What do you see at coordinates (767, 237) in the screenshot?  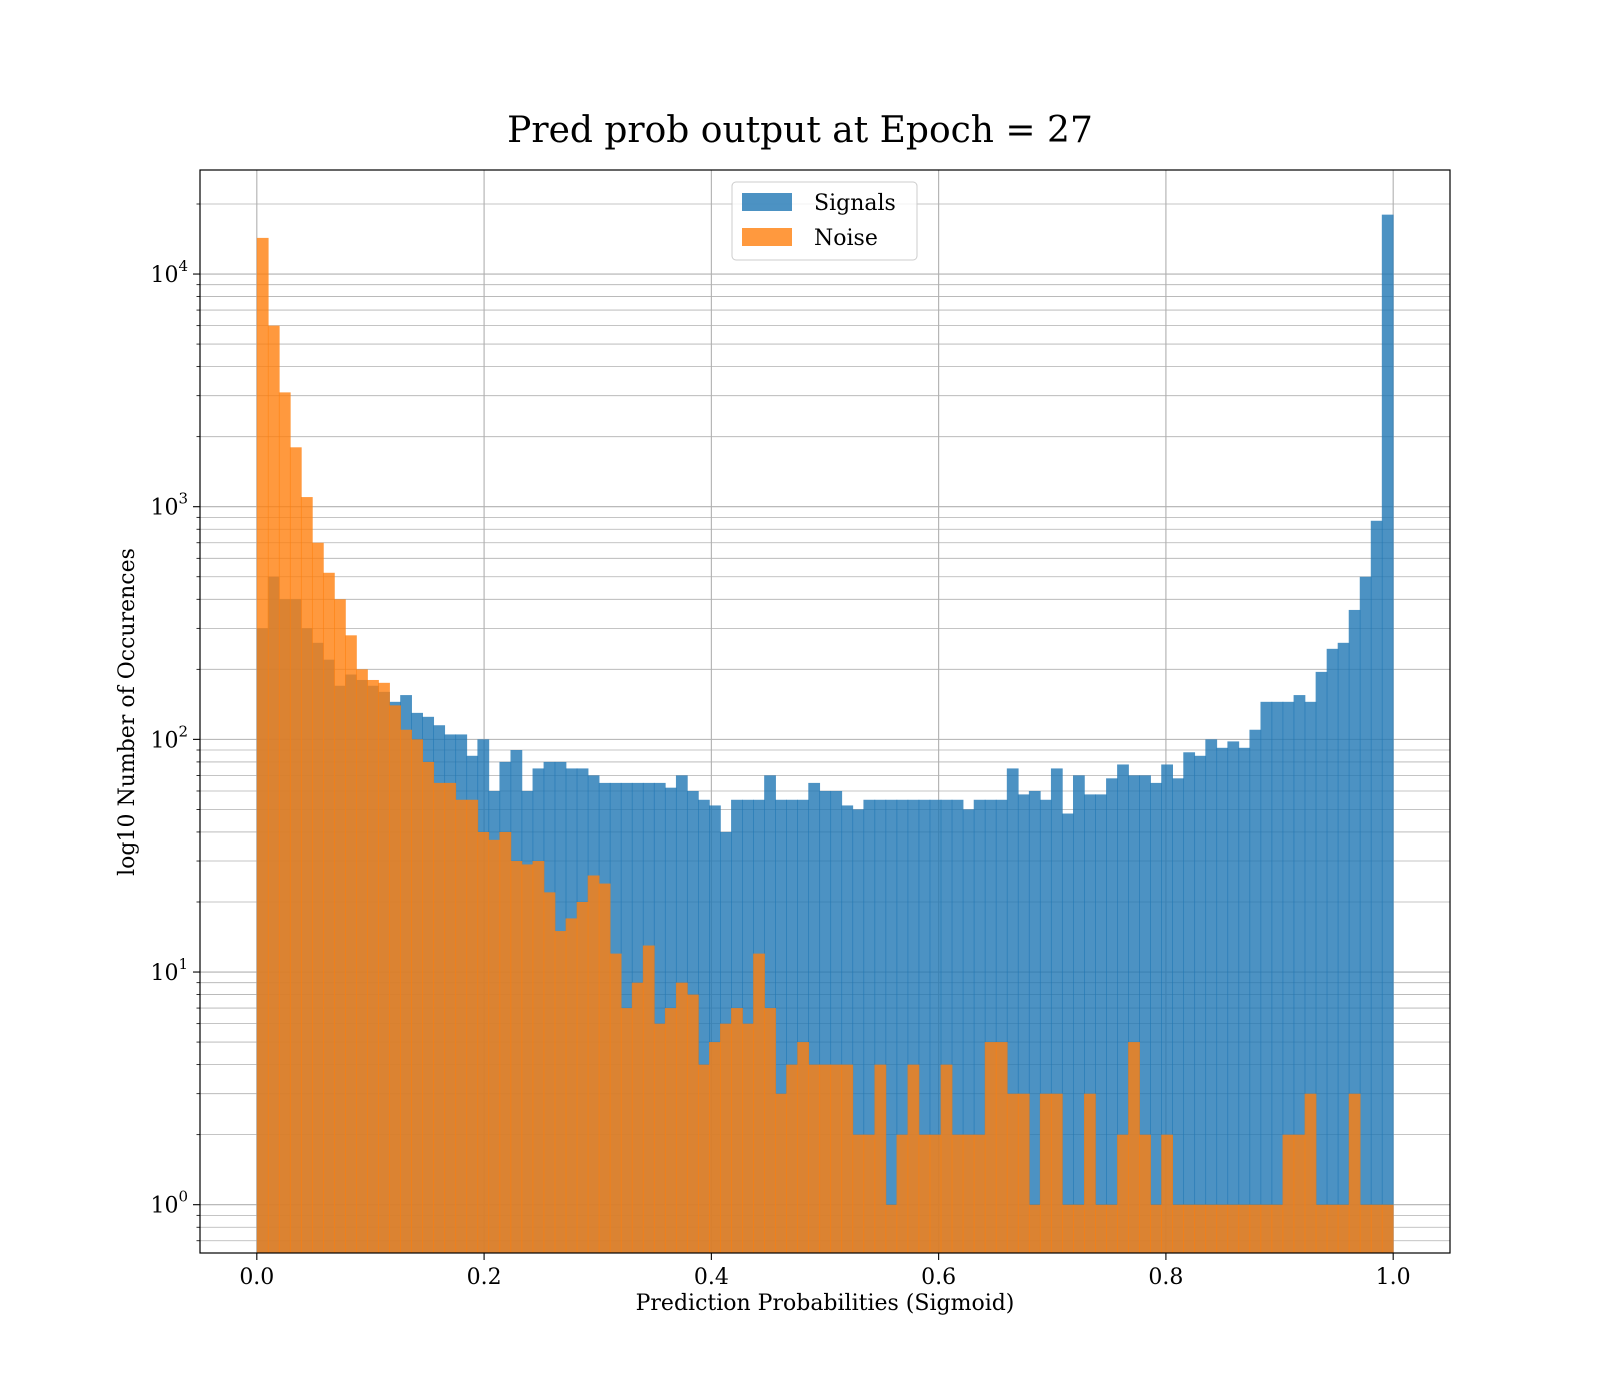 I see `legend-swatch-noise` at bounding box center [767, 237].